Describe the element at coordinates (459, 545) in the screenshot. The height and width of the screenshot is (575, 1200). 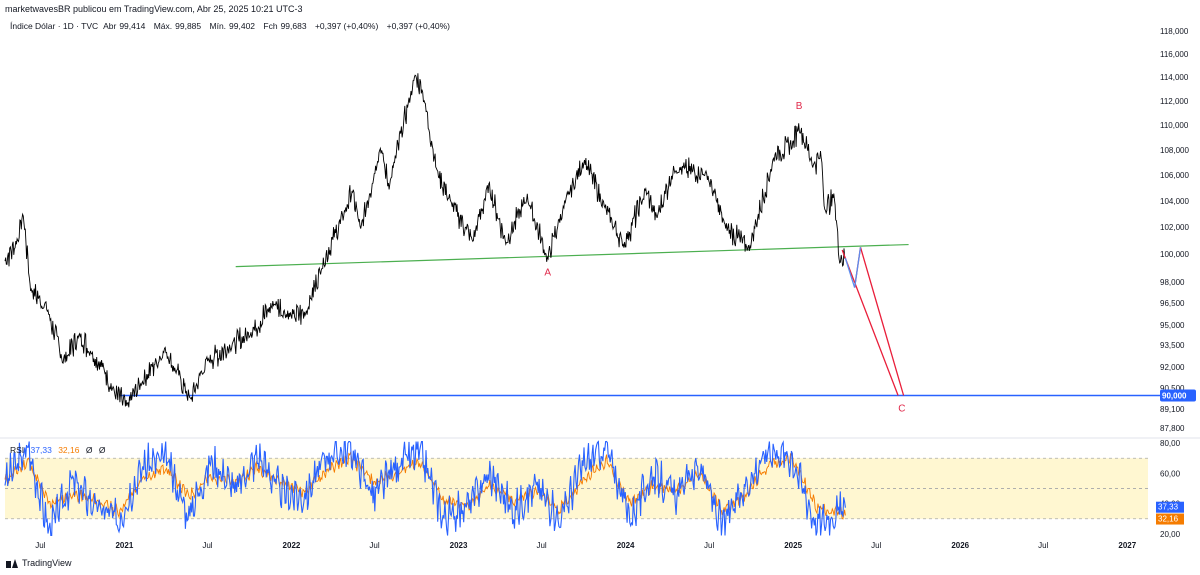
I see `time-tick-label: 2023` at that location.